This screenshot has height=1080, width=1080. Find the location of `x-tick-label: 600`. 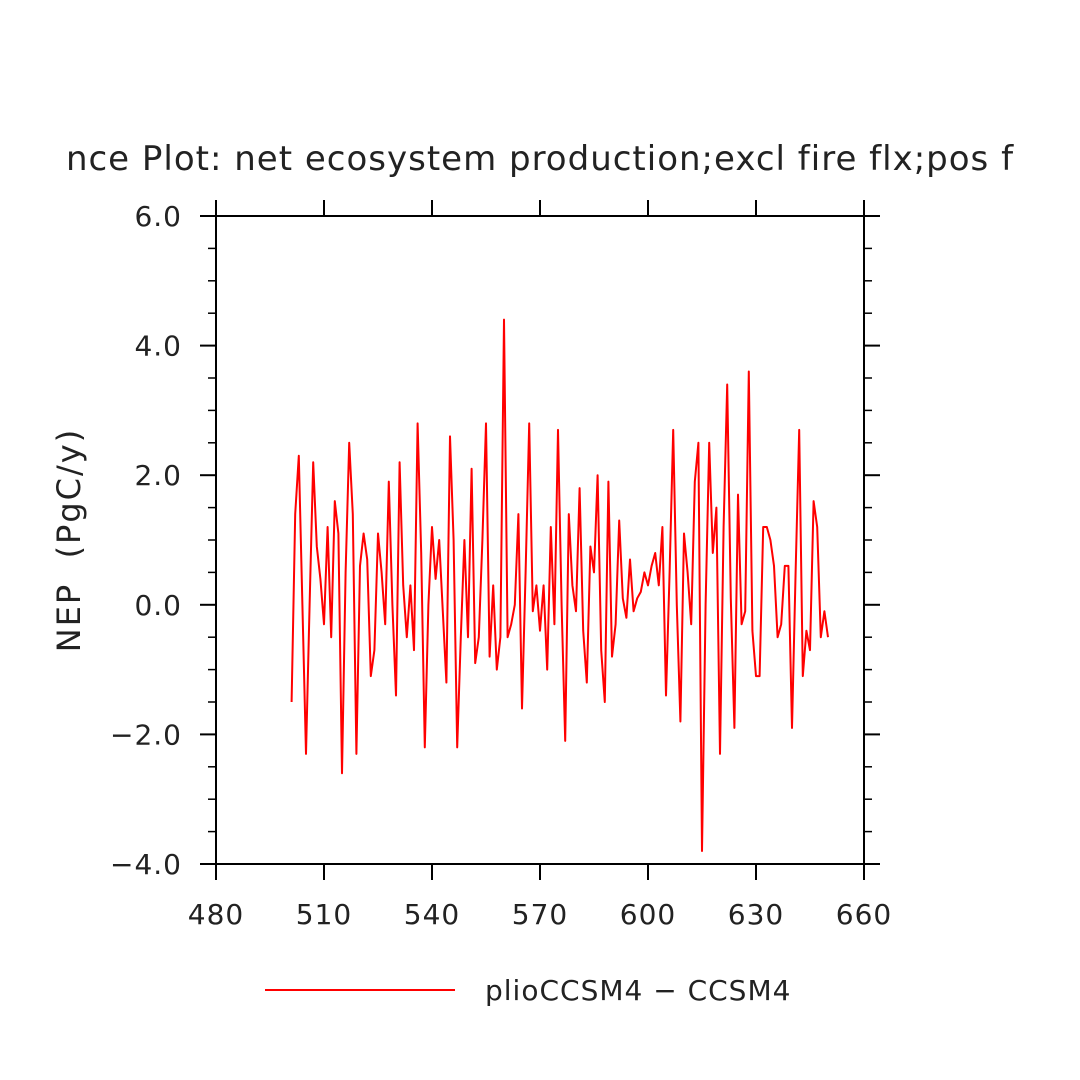

x-tick-label: 600 is located at coordinates (648, 914).